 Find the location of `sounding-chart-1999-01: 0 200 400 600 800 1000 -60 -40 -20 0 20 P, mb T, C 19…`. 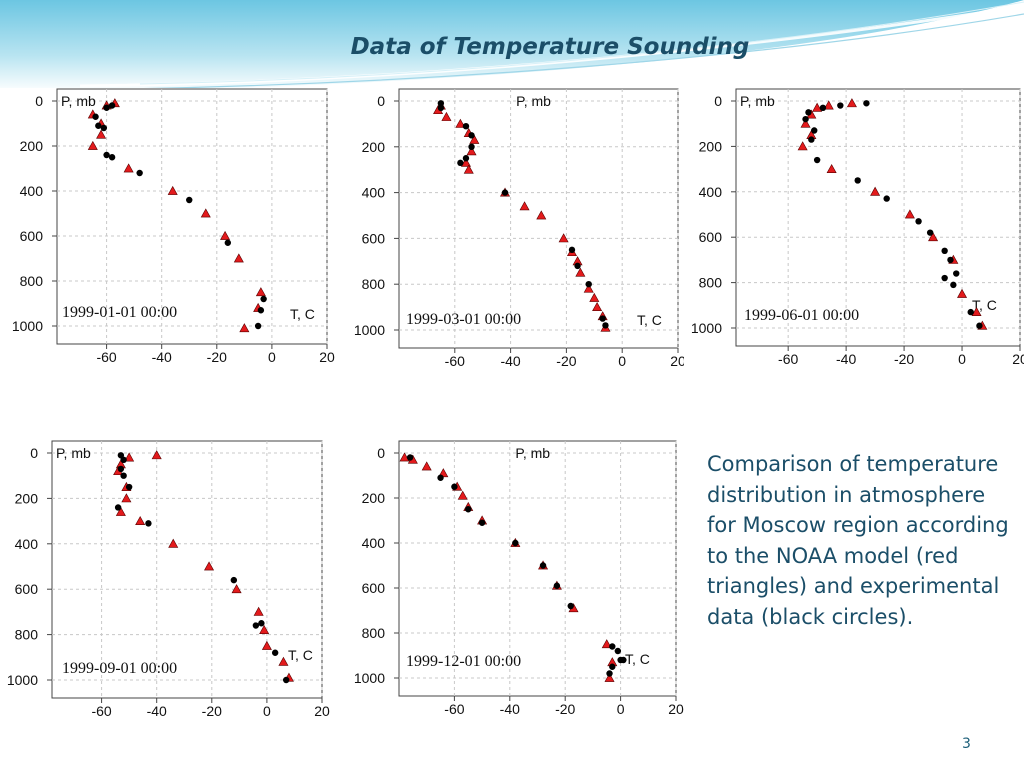

sounding-chart-1999-01: 0 200 400 600 800 1000 -60 -40 -20 0 20 P, mb T, C 19… is located at coordinates (170, 232).